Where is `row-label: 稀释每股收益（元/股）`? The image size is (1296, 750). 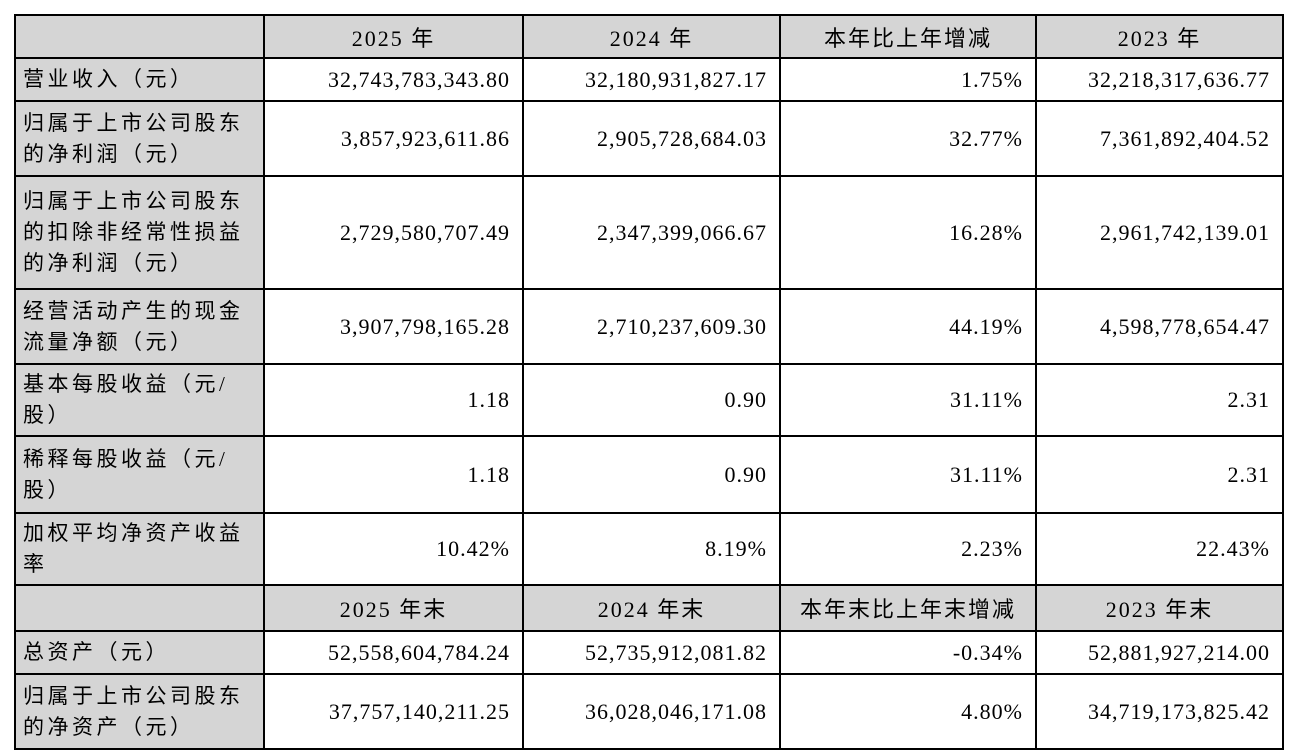 row-label: 稀释每股收益（元/股） is located at coordinates (139, 474).